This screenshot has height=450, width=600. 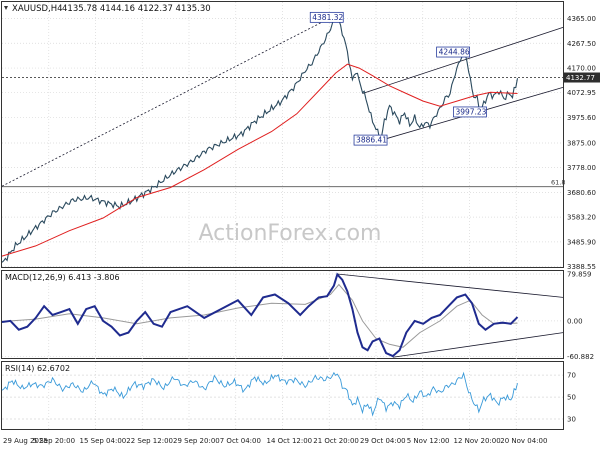 What do you see at coordinates (383, 441) in the screenshot?
I see `x-tick-label: 29 Oct 04:00` at bounding box center [383, 441].